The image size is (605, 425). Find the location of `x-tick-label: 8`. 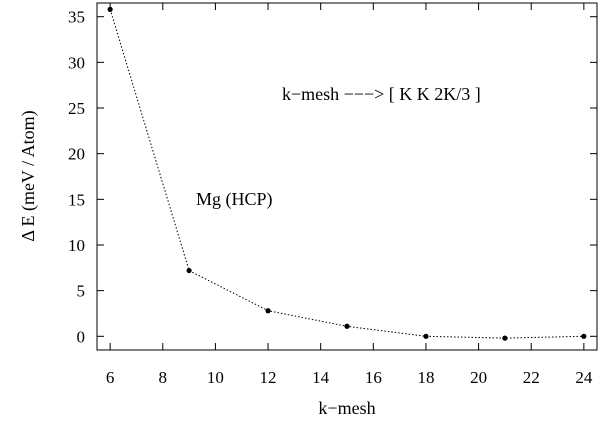

x-tick-label: 8 is located at coordinates (163, 377).